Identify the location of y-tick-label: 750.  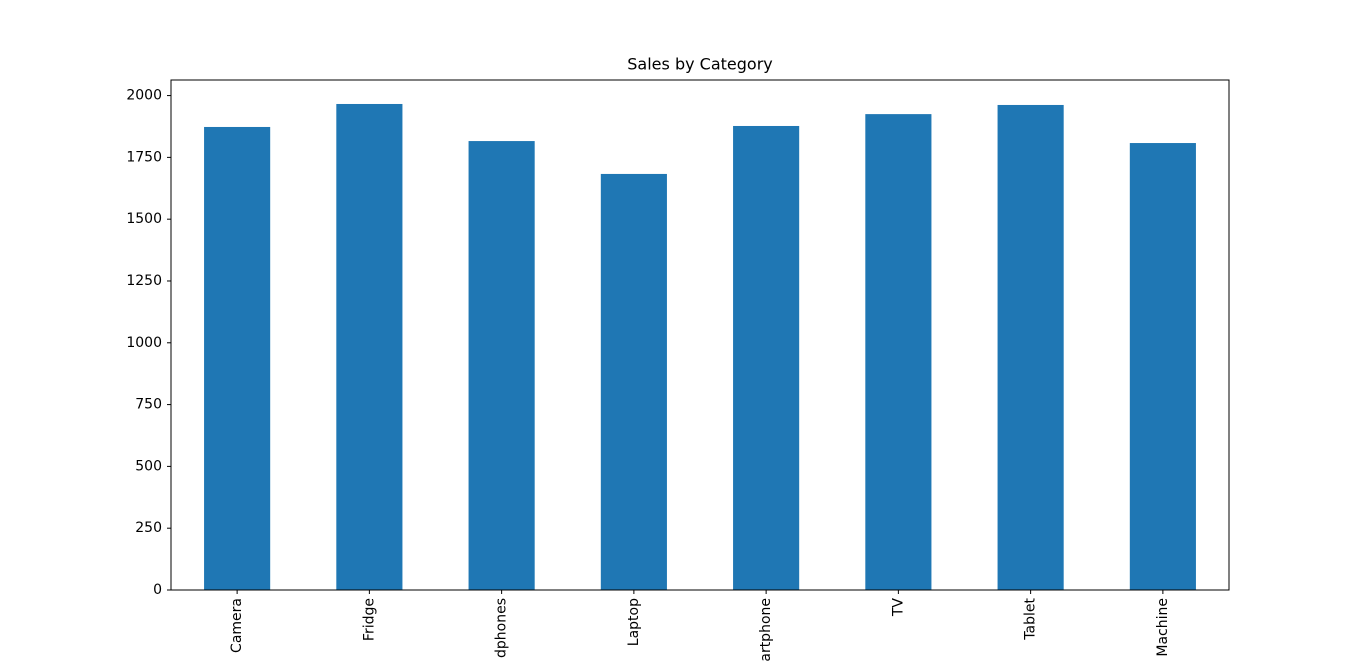
(148, 405).